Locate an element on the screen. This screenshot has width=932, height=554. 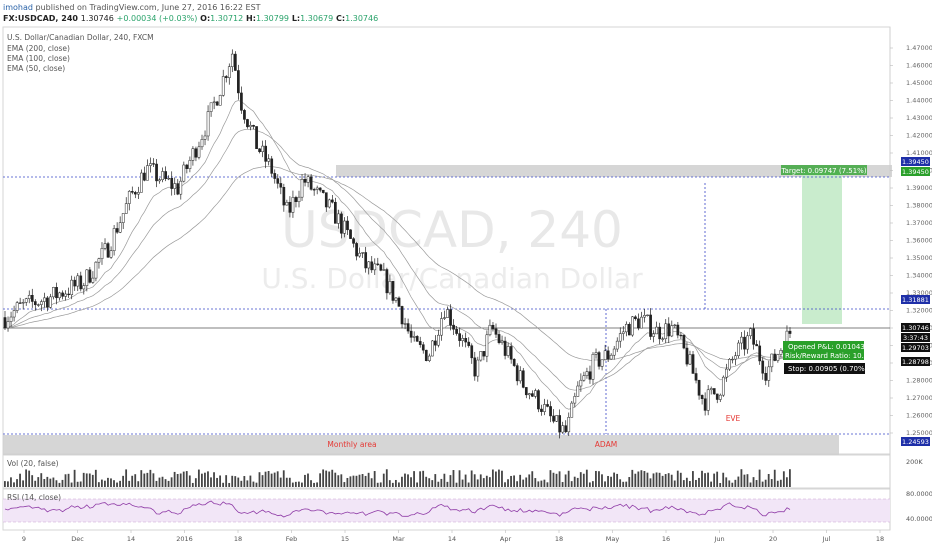
time-tick-label: 18 is located at coordinates (559, 539).